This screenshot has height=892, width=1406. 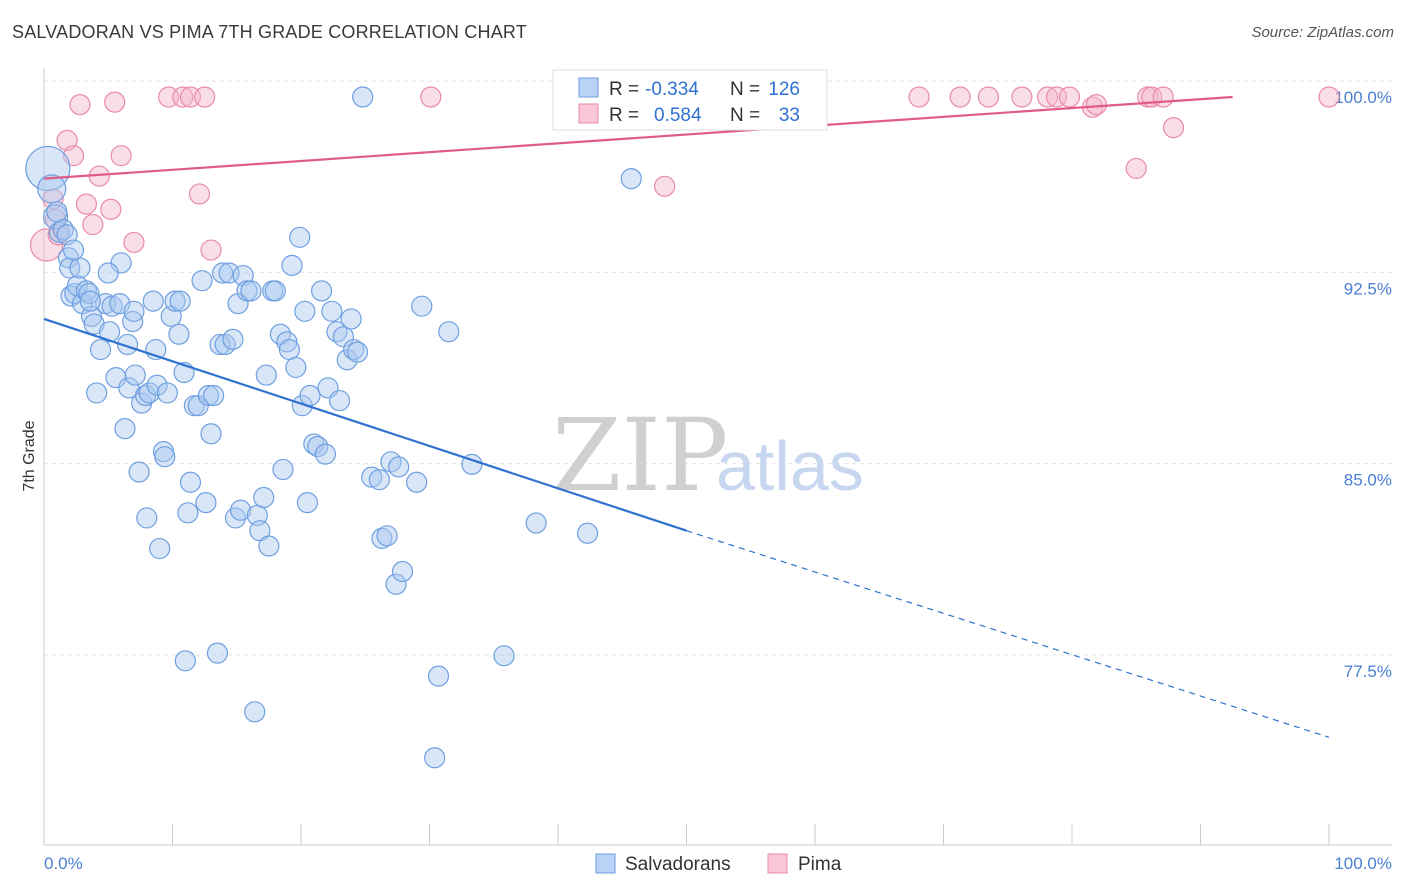 I want to click on y-tick-label-2: 85.0%, so click(x=1368, y=480).